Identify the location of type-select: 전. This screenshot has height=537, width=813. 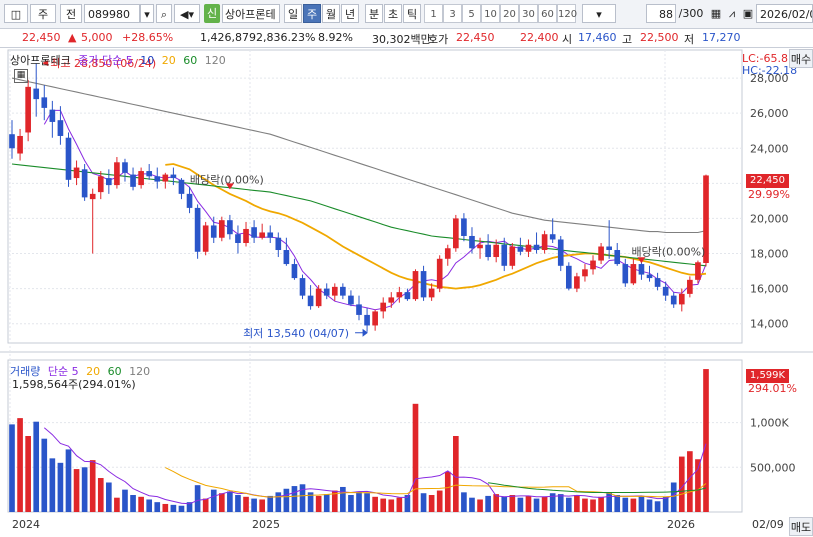
(71, 13).